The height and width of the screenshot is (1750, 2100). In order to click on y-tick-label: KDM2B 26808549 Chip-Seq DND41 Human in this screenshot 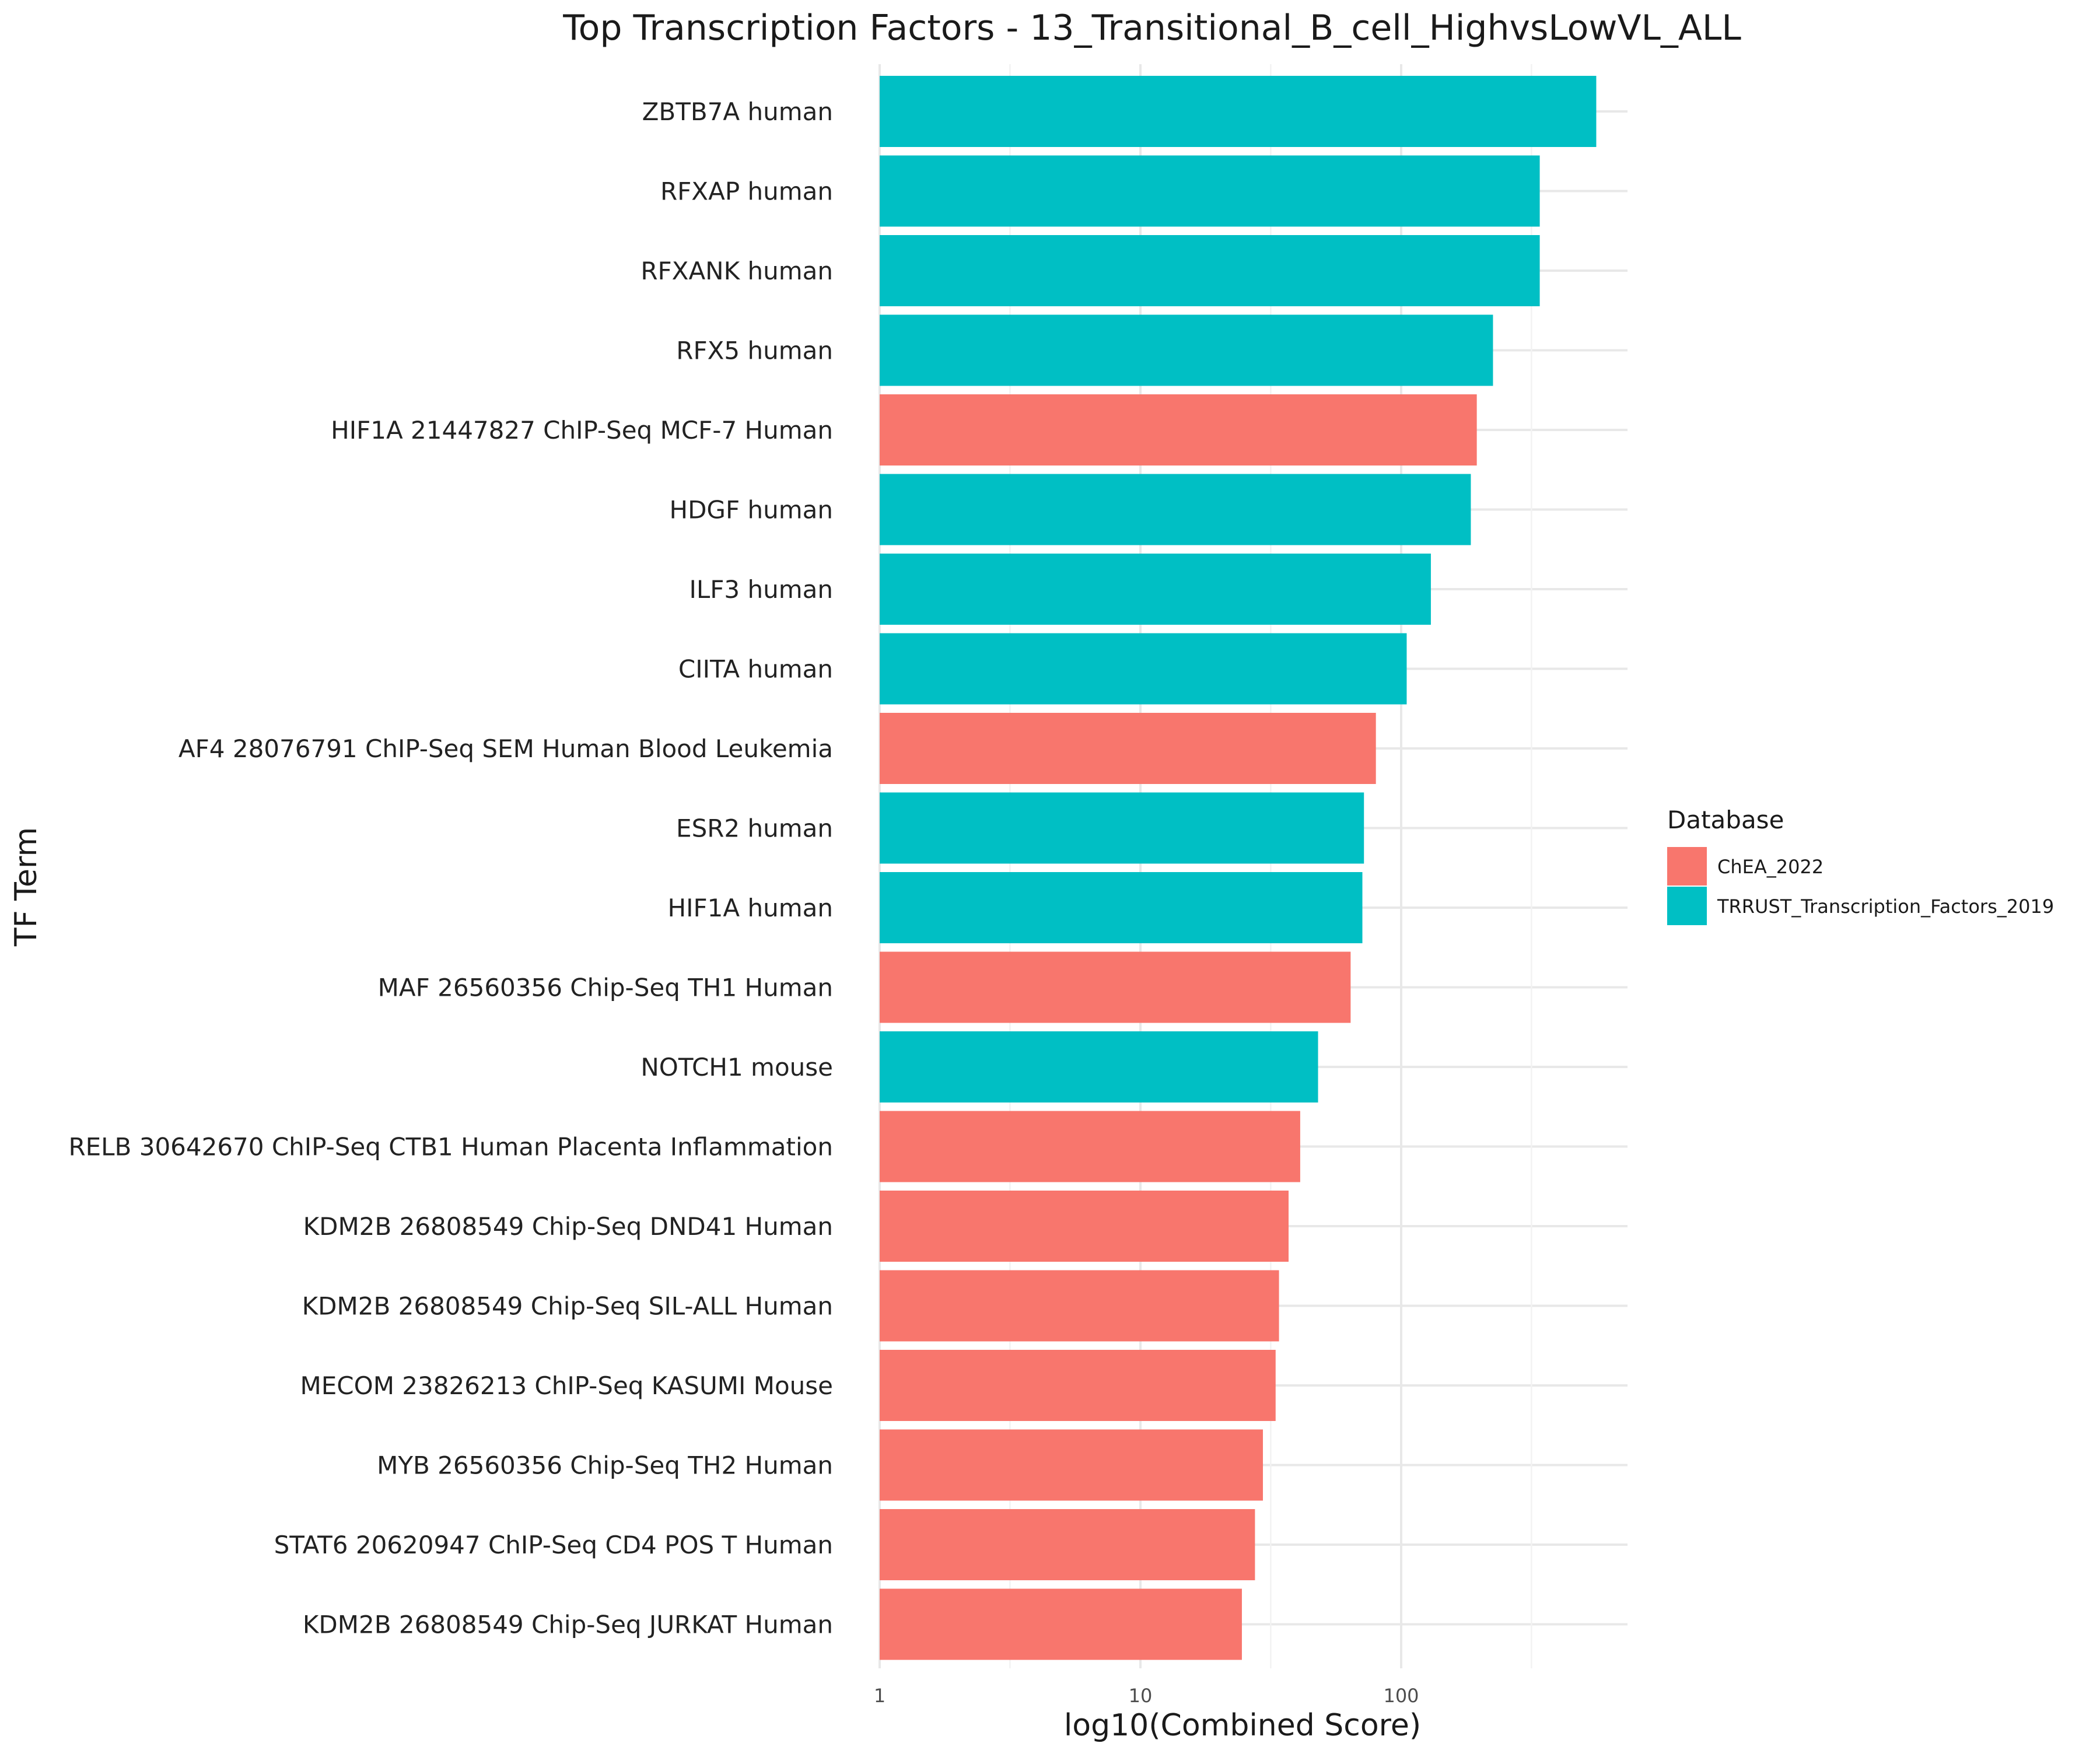, I will do `click(568, 1226)`.